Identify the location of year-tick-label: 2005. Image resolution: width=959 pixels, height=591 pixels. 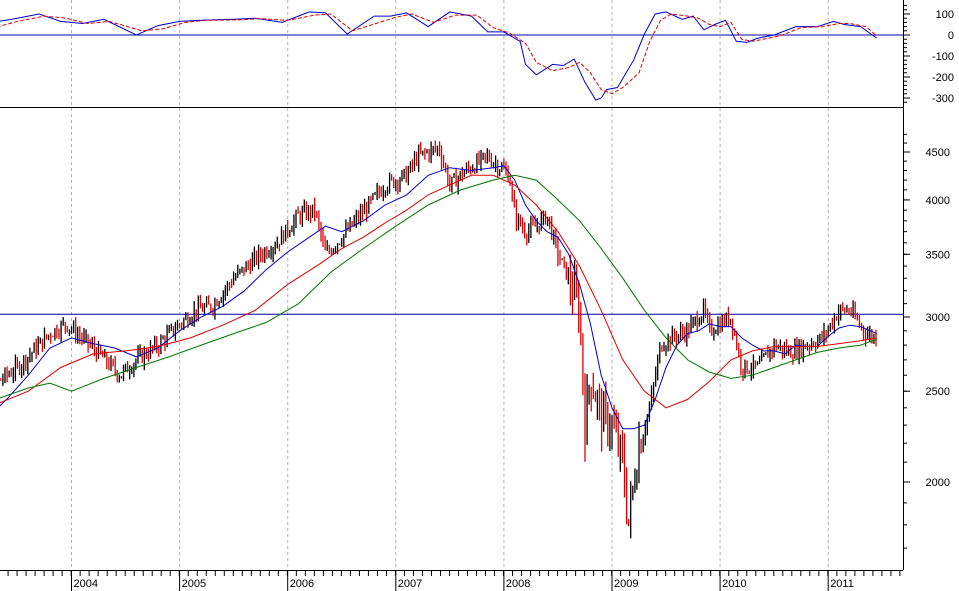
(194, 584).